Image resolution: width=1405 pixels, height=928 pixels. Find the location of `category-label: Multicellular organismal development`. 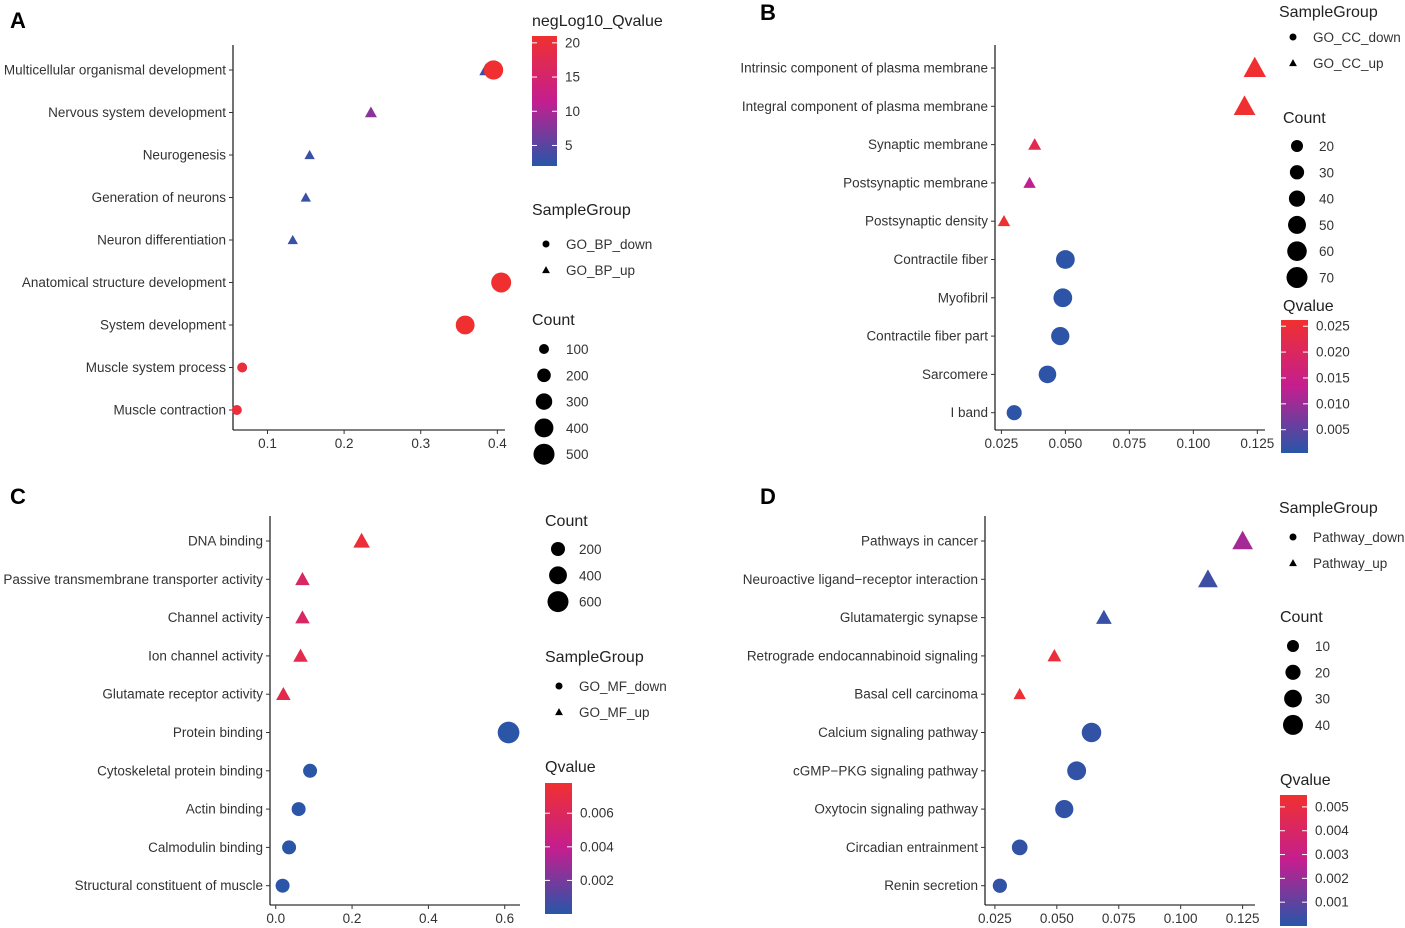

category-label: Multicellular organismal development is located at coordinates (115, 70).